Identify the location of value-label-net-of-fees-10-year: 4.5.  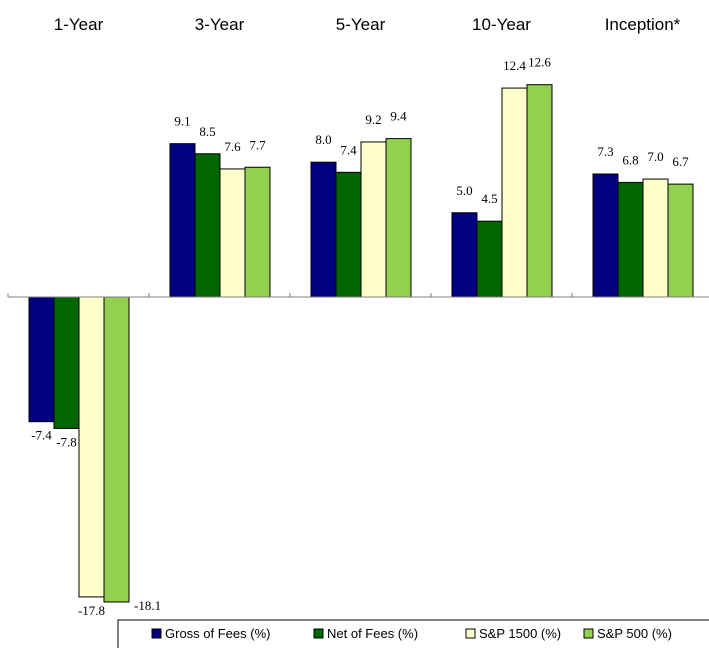
(489, 198).